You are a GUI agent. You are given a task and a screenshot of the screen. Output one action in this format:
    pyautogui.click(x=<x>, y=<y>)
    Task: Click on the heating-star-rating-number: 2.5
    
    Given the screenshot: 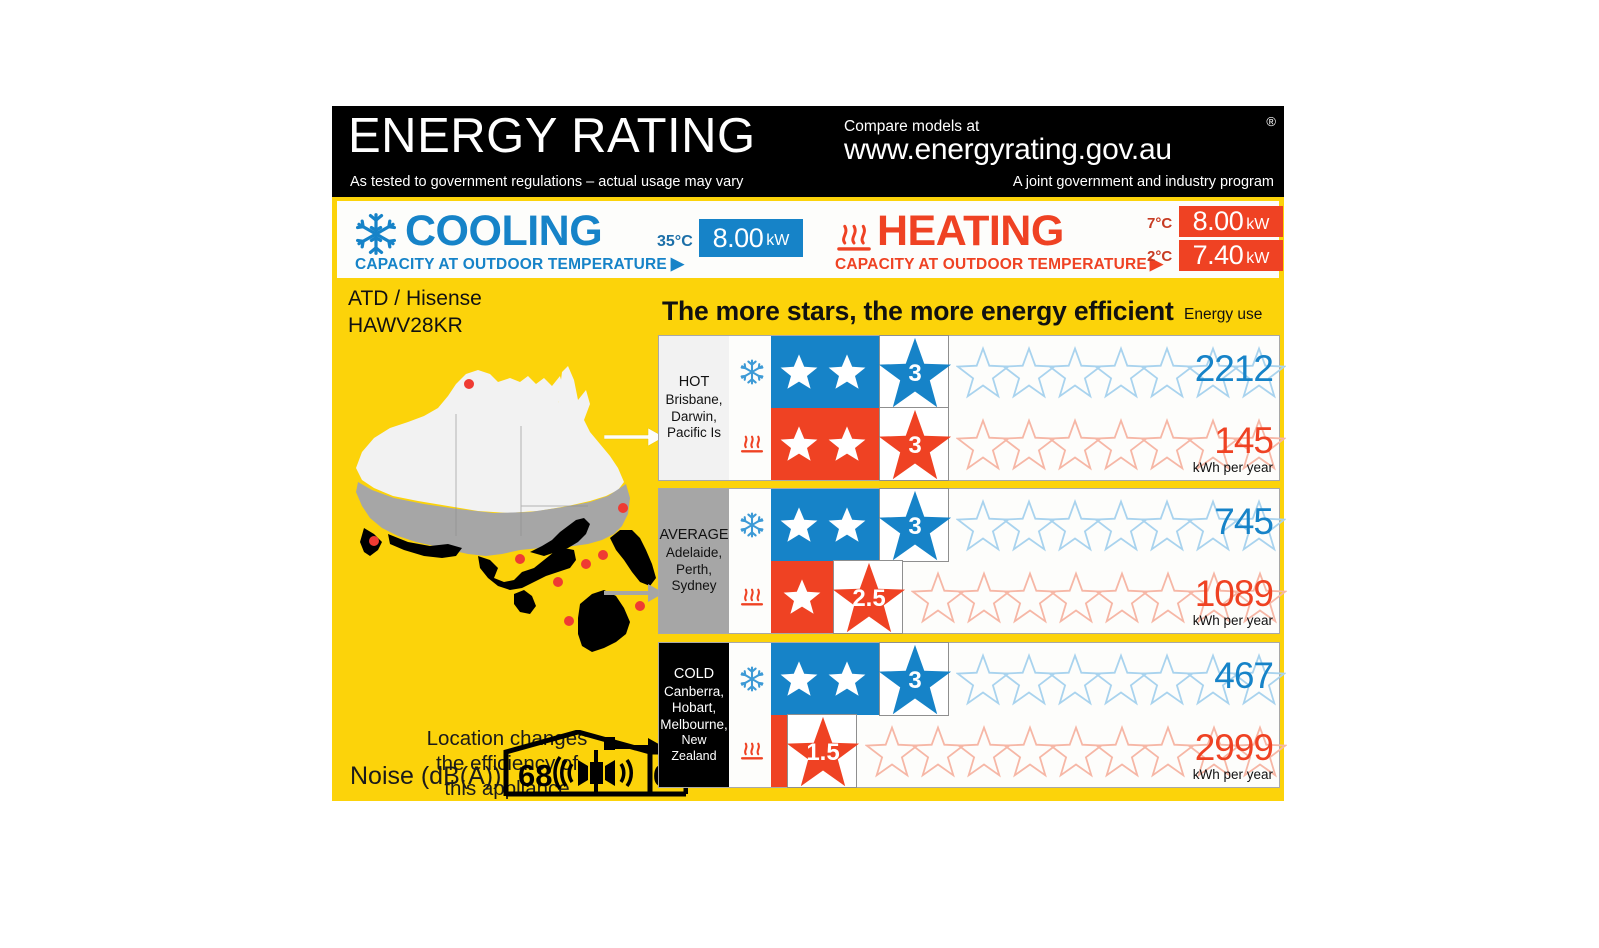 What is the action you would take?
    pyautogui.click(x=869, y=598)
    